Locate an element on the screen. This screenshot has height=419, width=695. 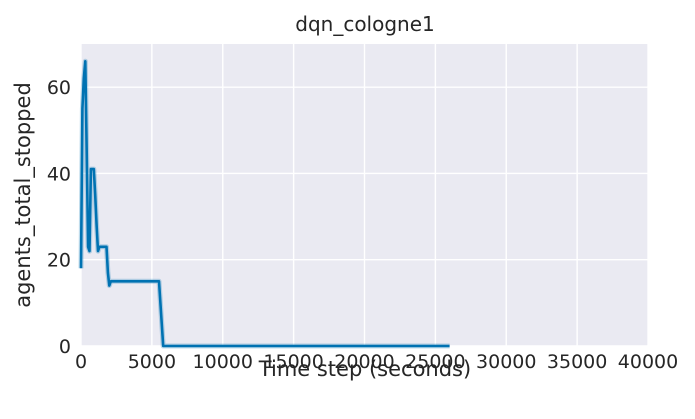
x-tick-label: 0 is located at coordinates (81, 362).